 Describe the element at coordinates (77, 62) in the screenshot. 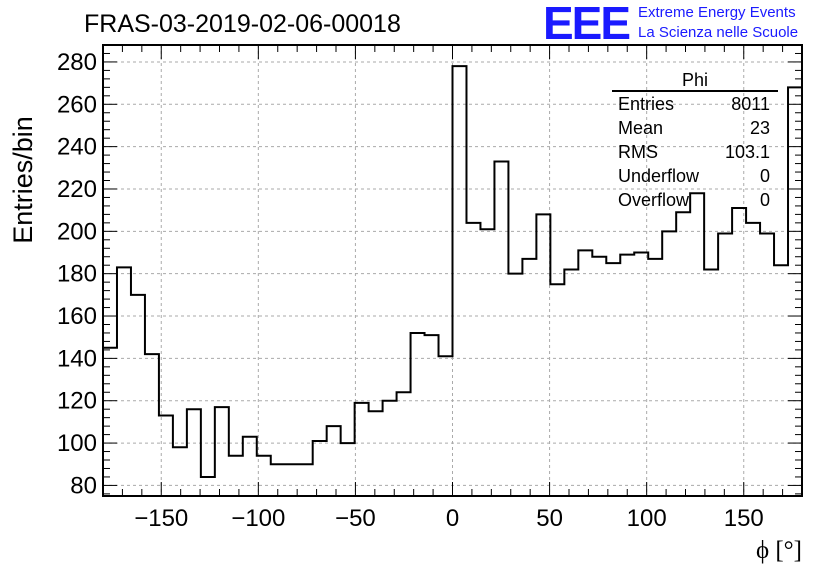

I see `y-tick-label: 280` at that location.